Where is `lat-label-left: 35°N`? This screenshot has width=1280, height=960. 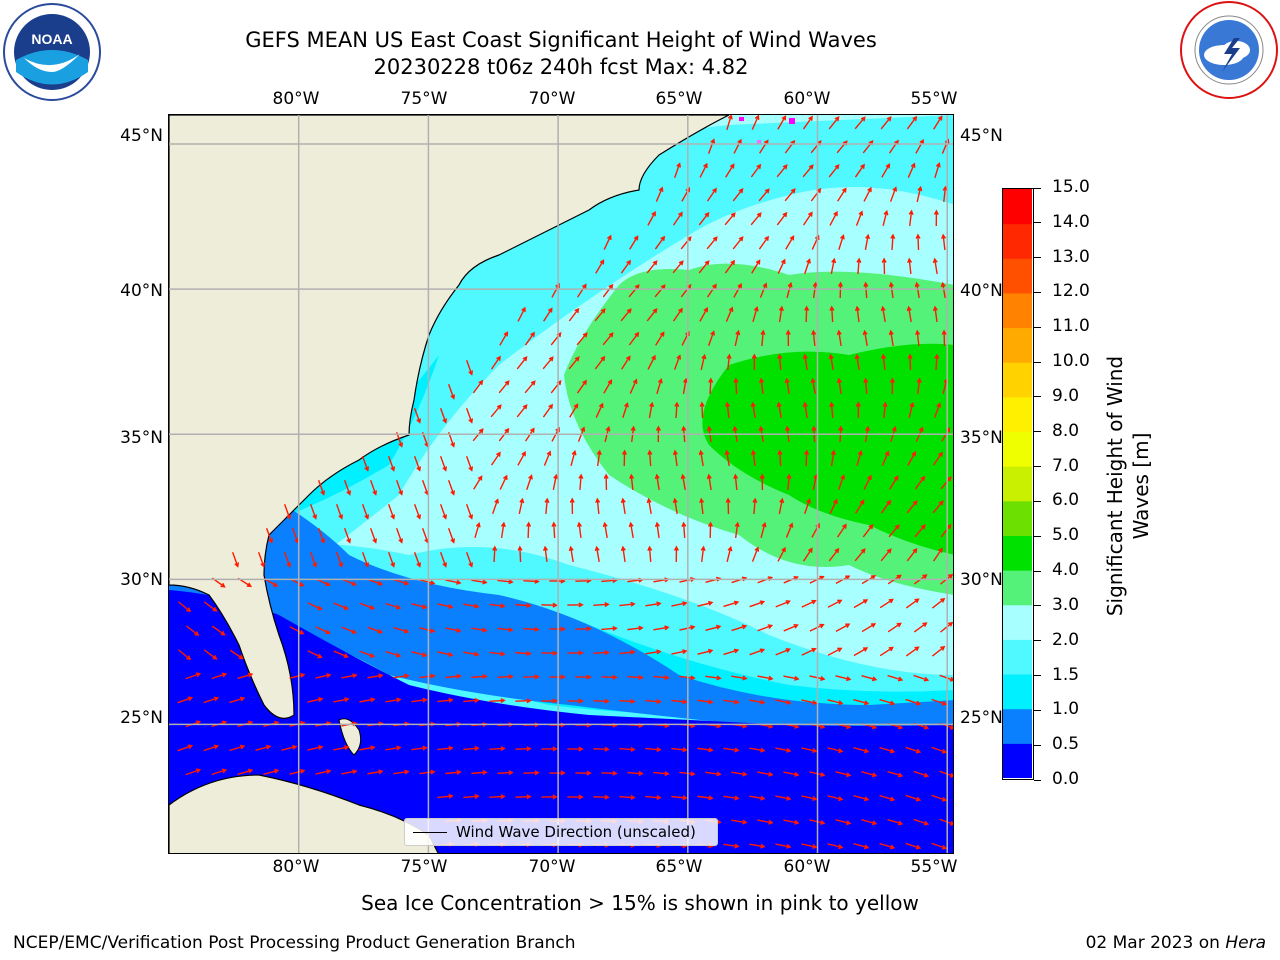
lat-label-left: 35°N is located at coordinates (141, 438).